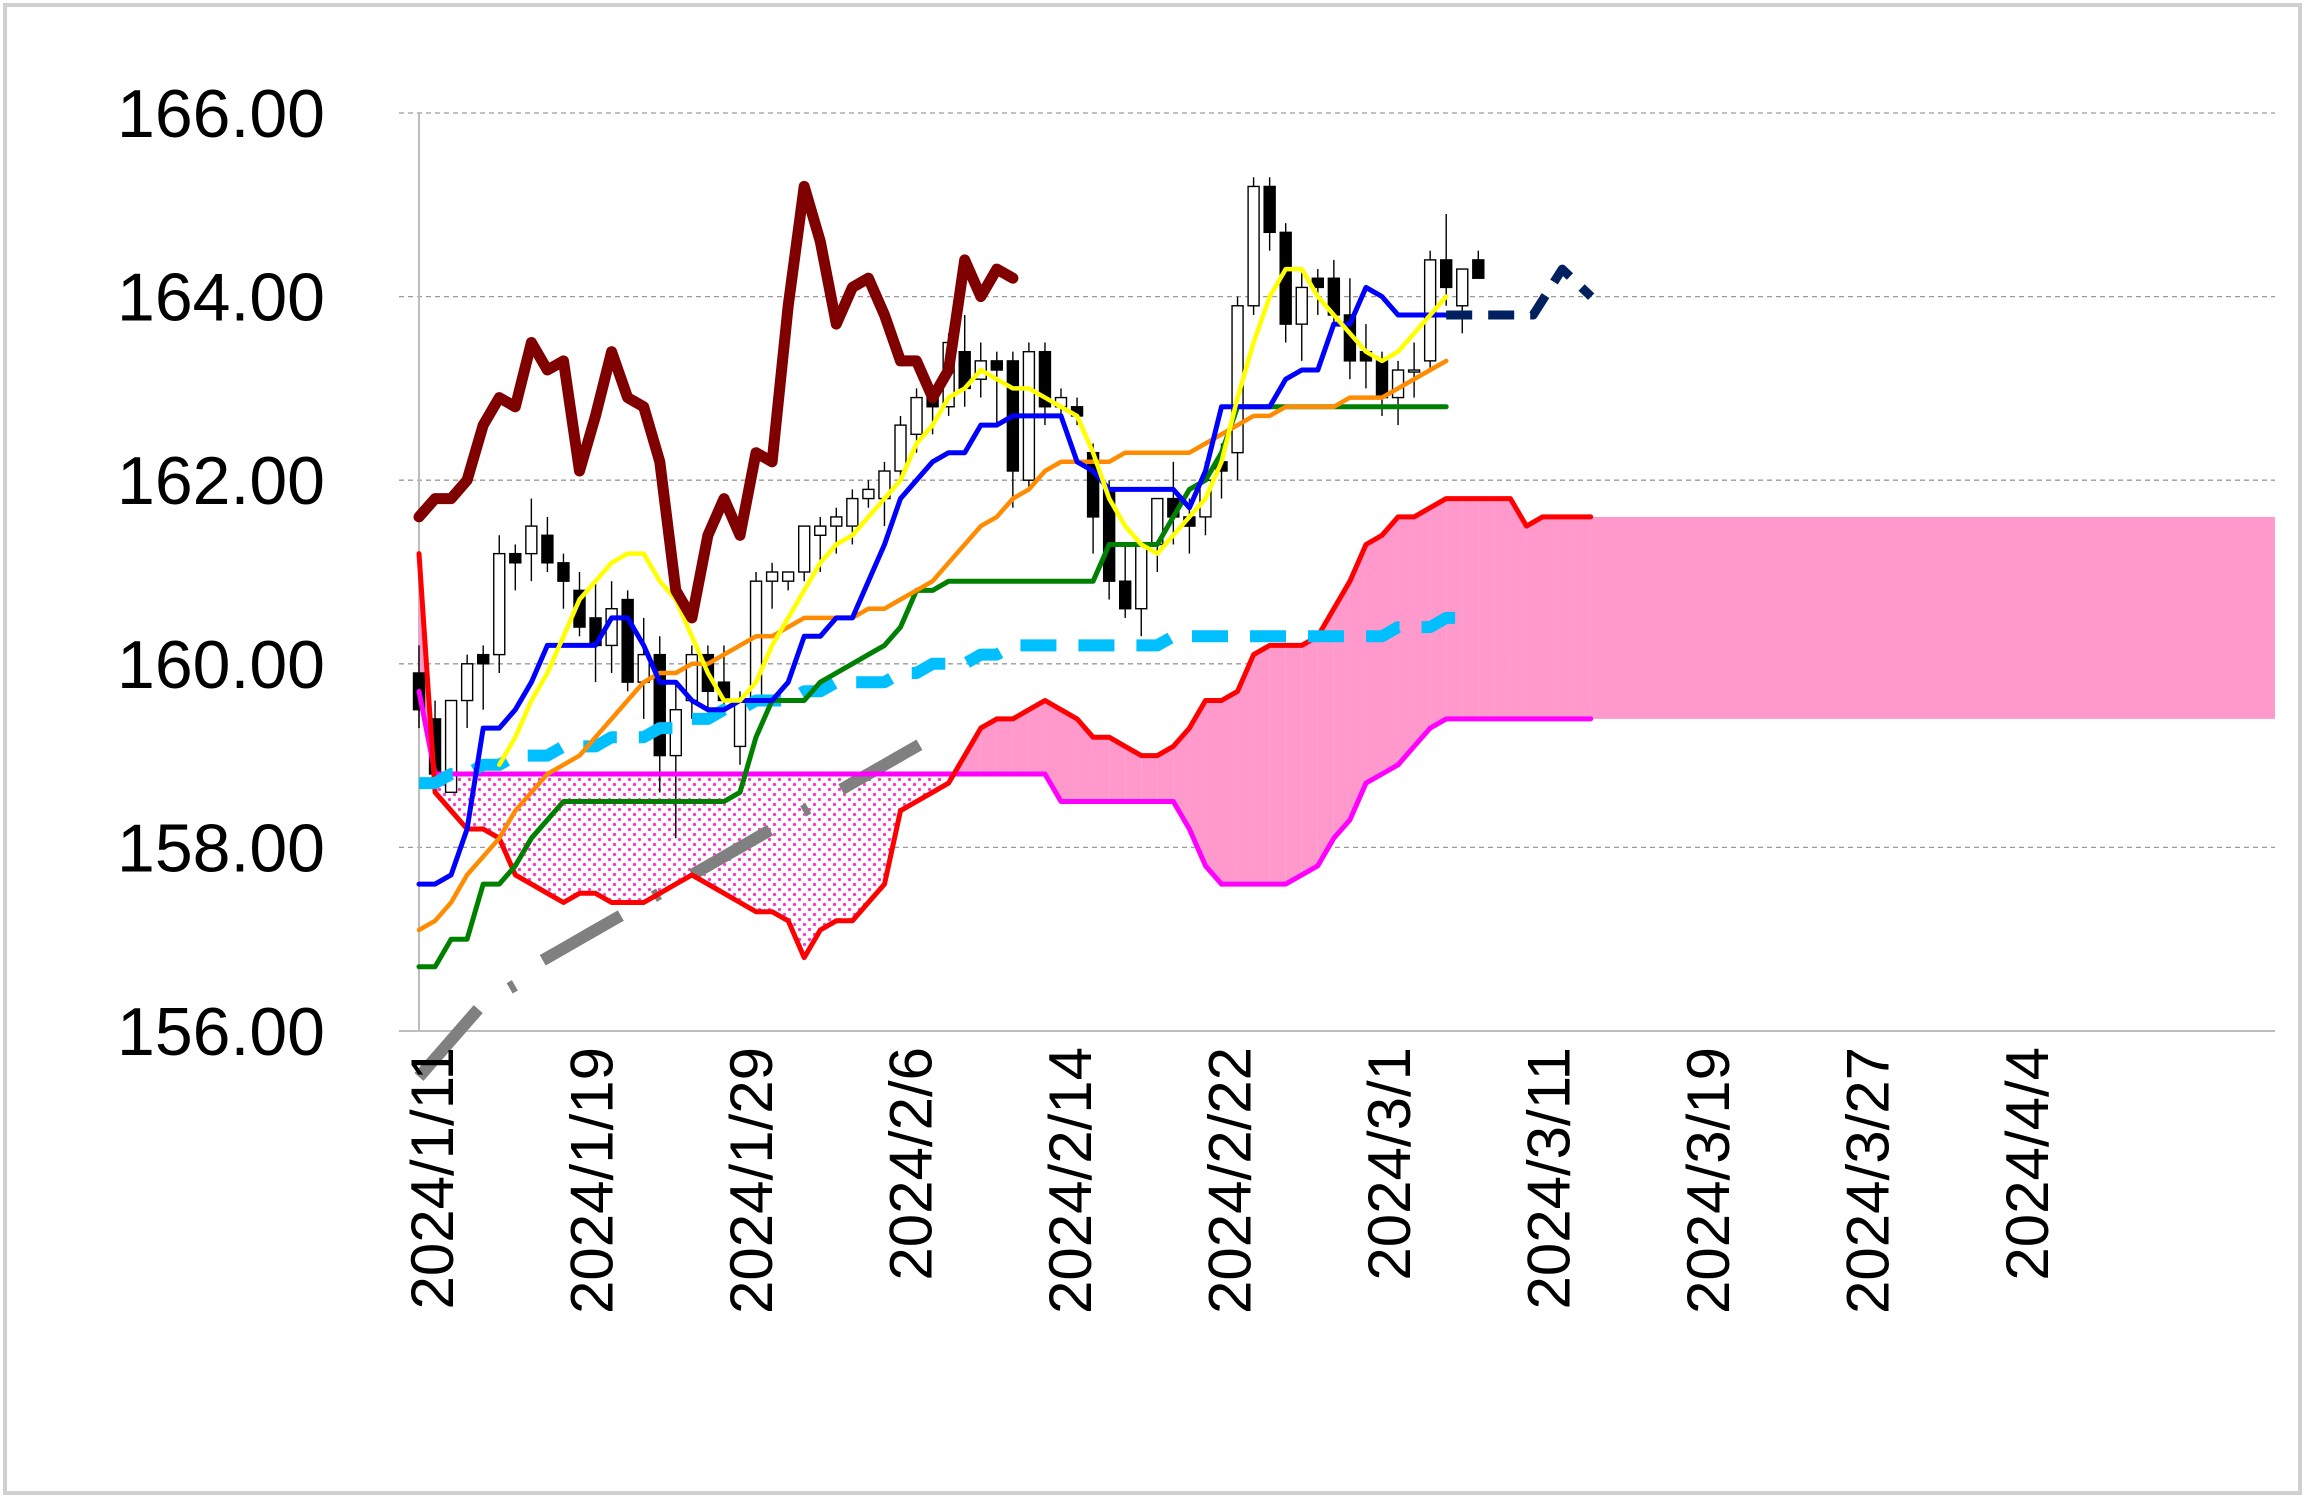  Describe the element at coordinates (941, 700) in the screenshot. I see `series-line-cyan` at that location.